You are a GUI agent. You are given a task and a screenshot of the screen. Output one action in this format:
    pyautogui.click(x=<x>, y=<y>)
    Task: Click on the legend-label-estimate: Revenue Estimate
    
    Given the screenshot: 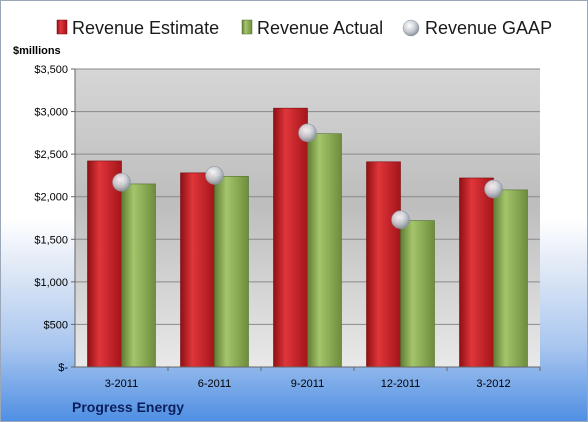 What is the action you would take?
    pyautogui.click(x=145, y=28)
    